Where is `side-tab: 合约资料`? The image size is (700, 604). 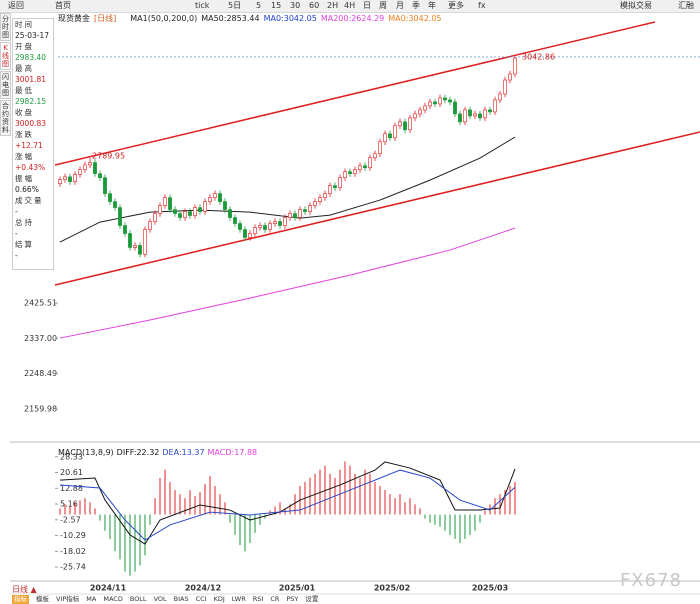 side-tab: 合约资料 is located at coordinates (5, 118).